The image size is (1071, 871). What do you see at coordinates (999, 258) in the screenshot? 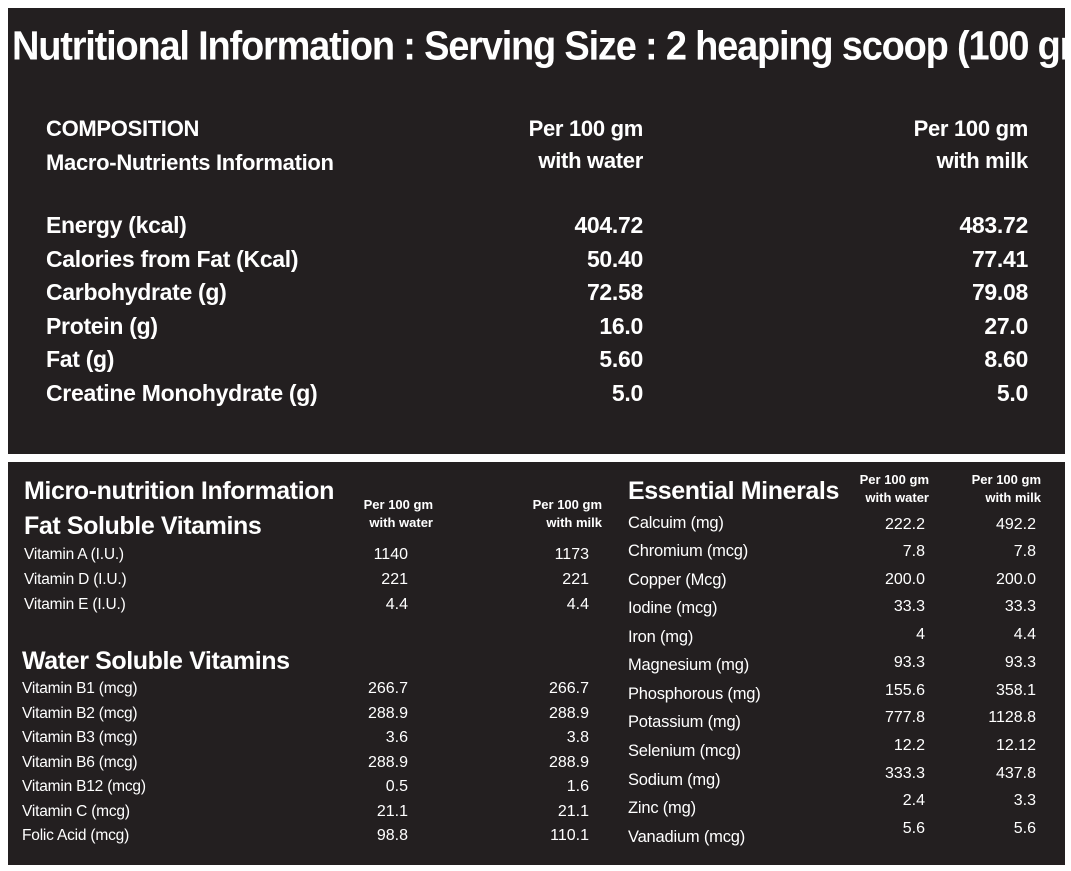
I see `macro-row-milk-value: 77.41` at bounding box center [999, 258].